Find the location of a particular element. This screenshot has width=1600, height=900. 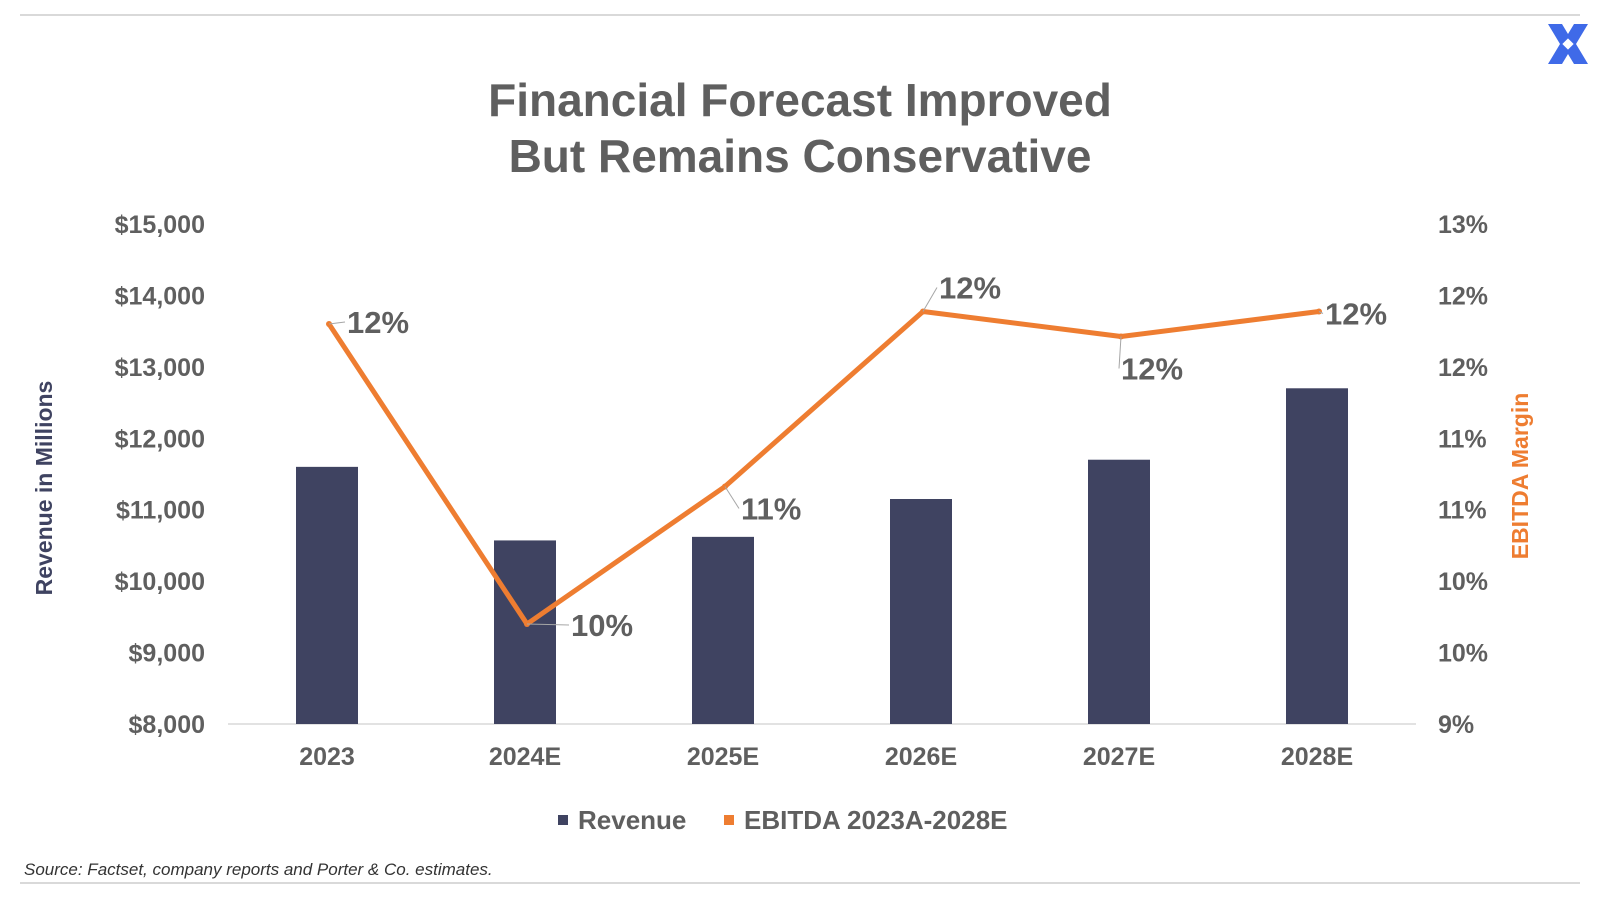

title-line-2: But Remains Conservative is located at coordinates (800, 156).